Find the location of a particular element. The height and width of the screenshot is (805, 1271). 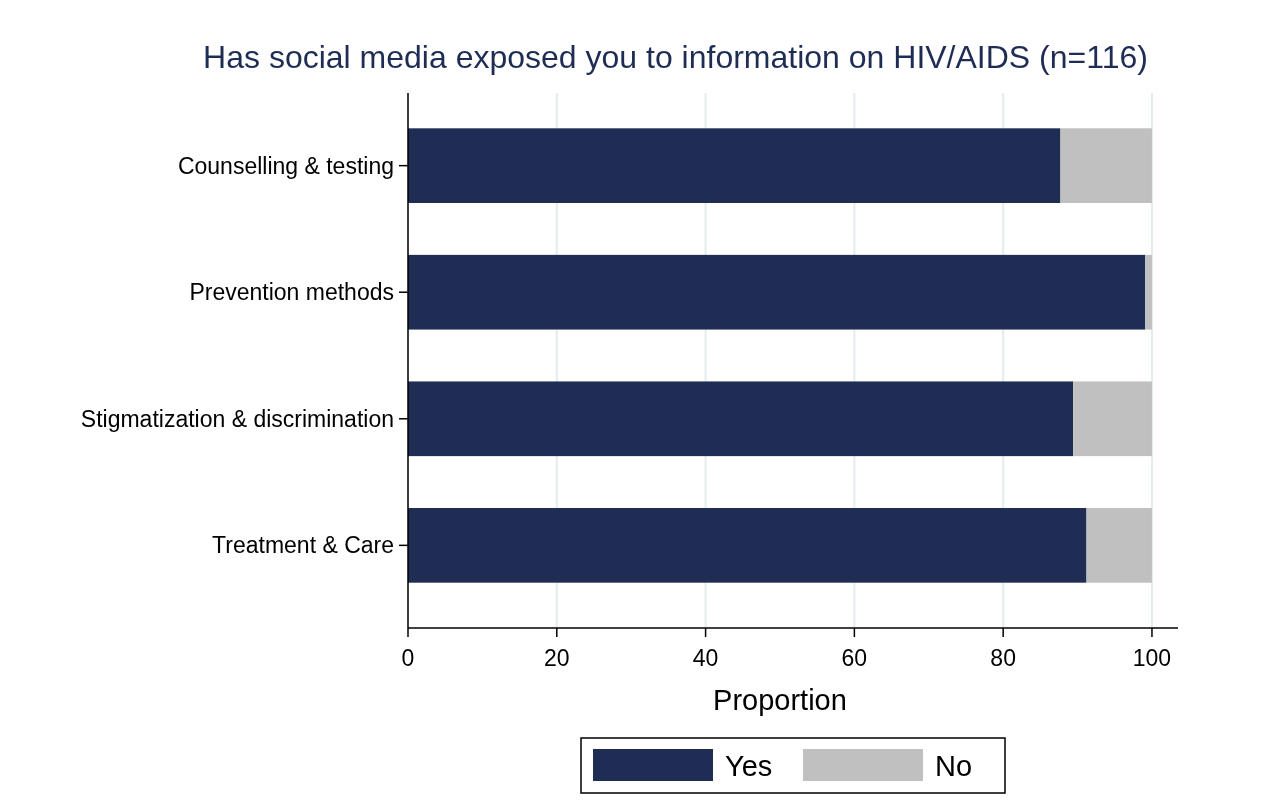

y-tick-label: Counselling & testing is located at coordinates (285, 165).